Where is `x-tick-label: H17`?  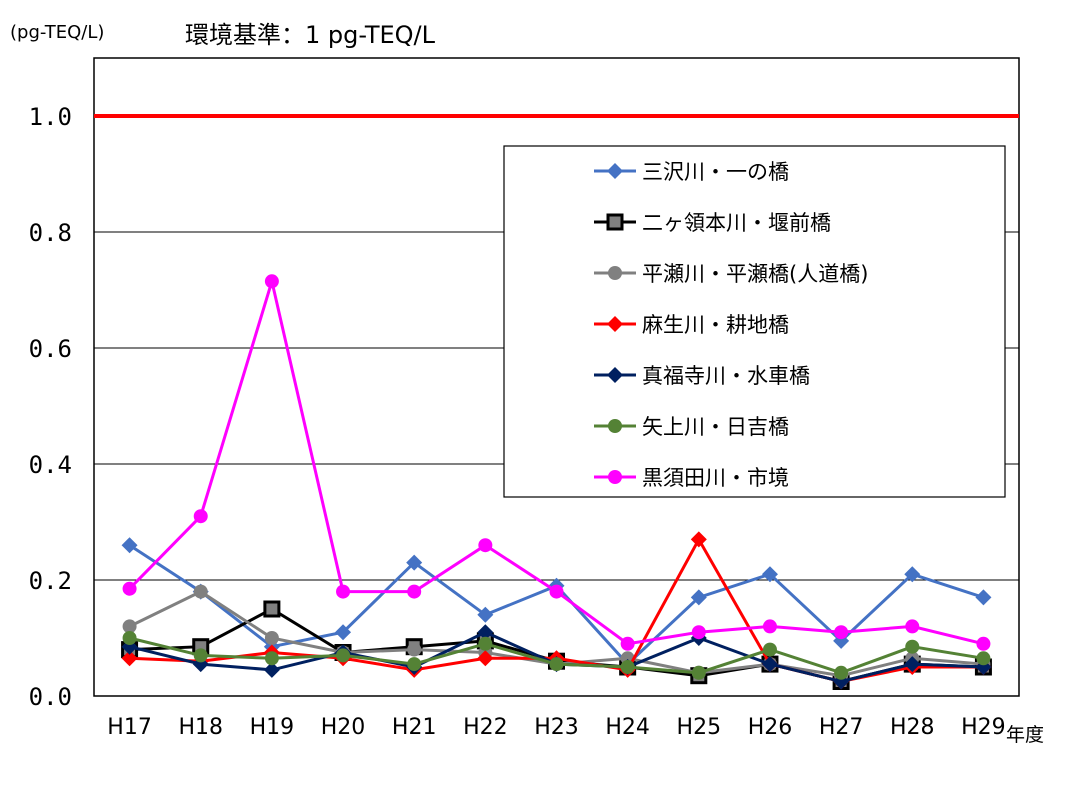 x-tick-label: H17 is located at coordinates (129, 727).